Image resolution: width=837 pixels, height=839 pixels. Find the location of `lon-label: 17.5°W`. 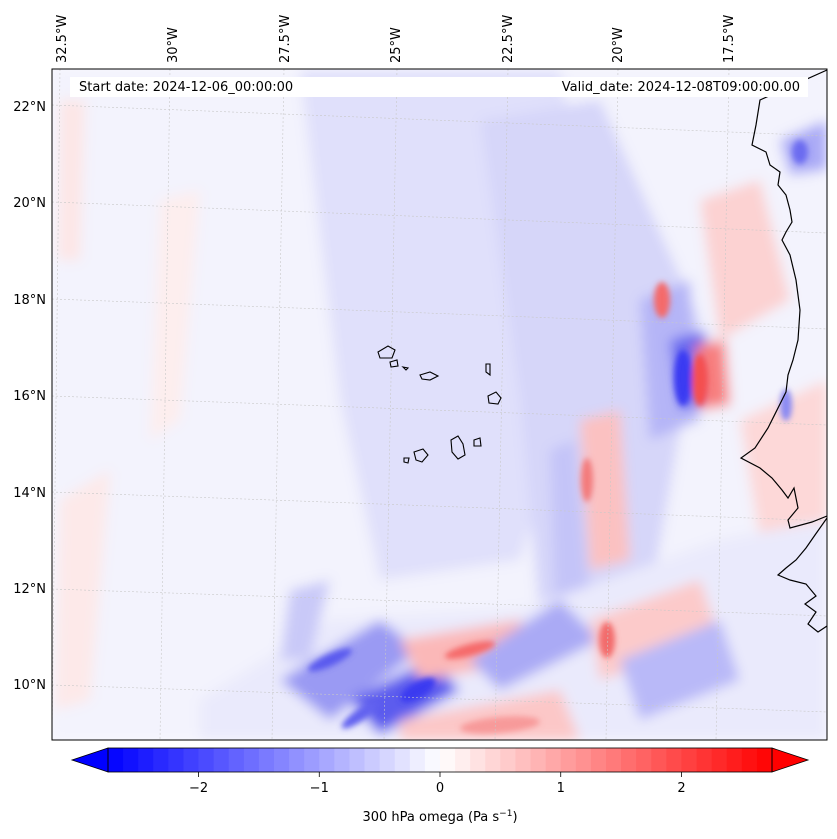

lon-label: 17.5°W is located at coordinates (729, 39).